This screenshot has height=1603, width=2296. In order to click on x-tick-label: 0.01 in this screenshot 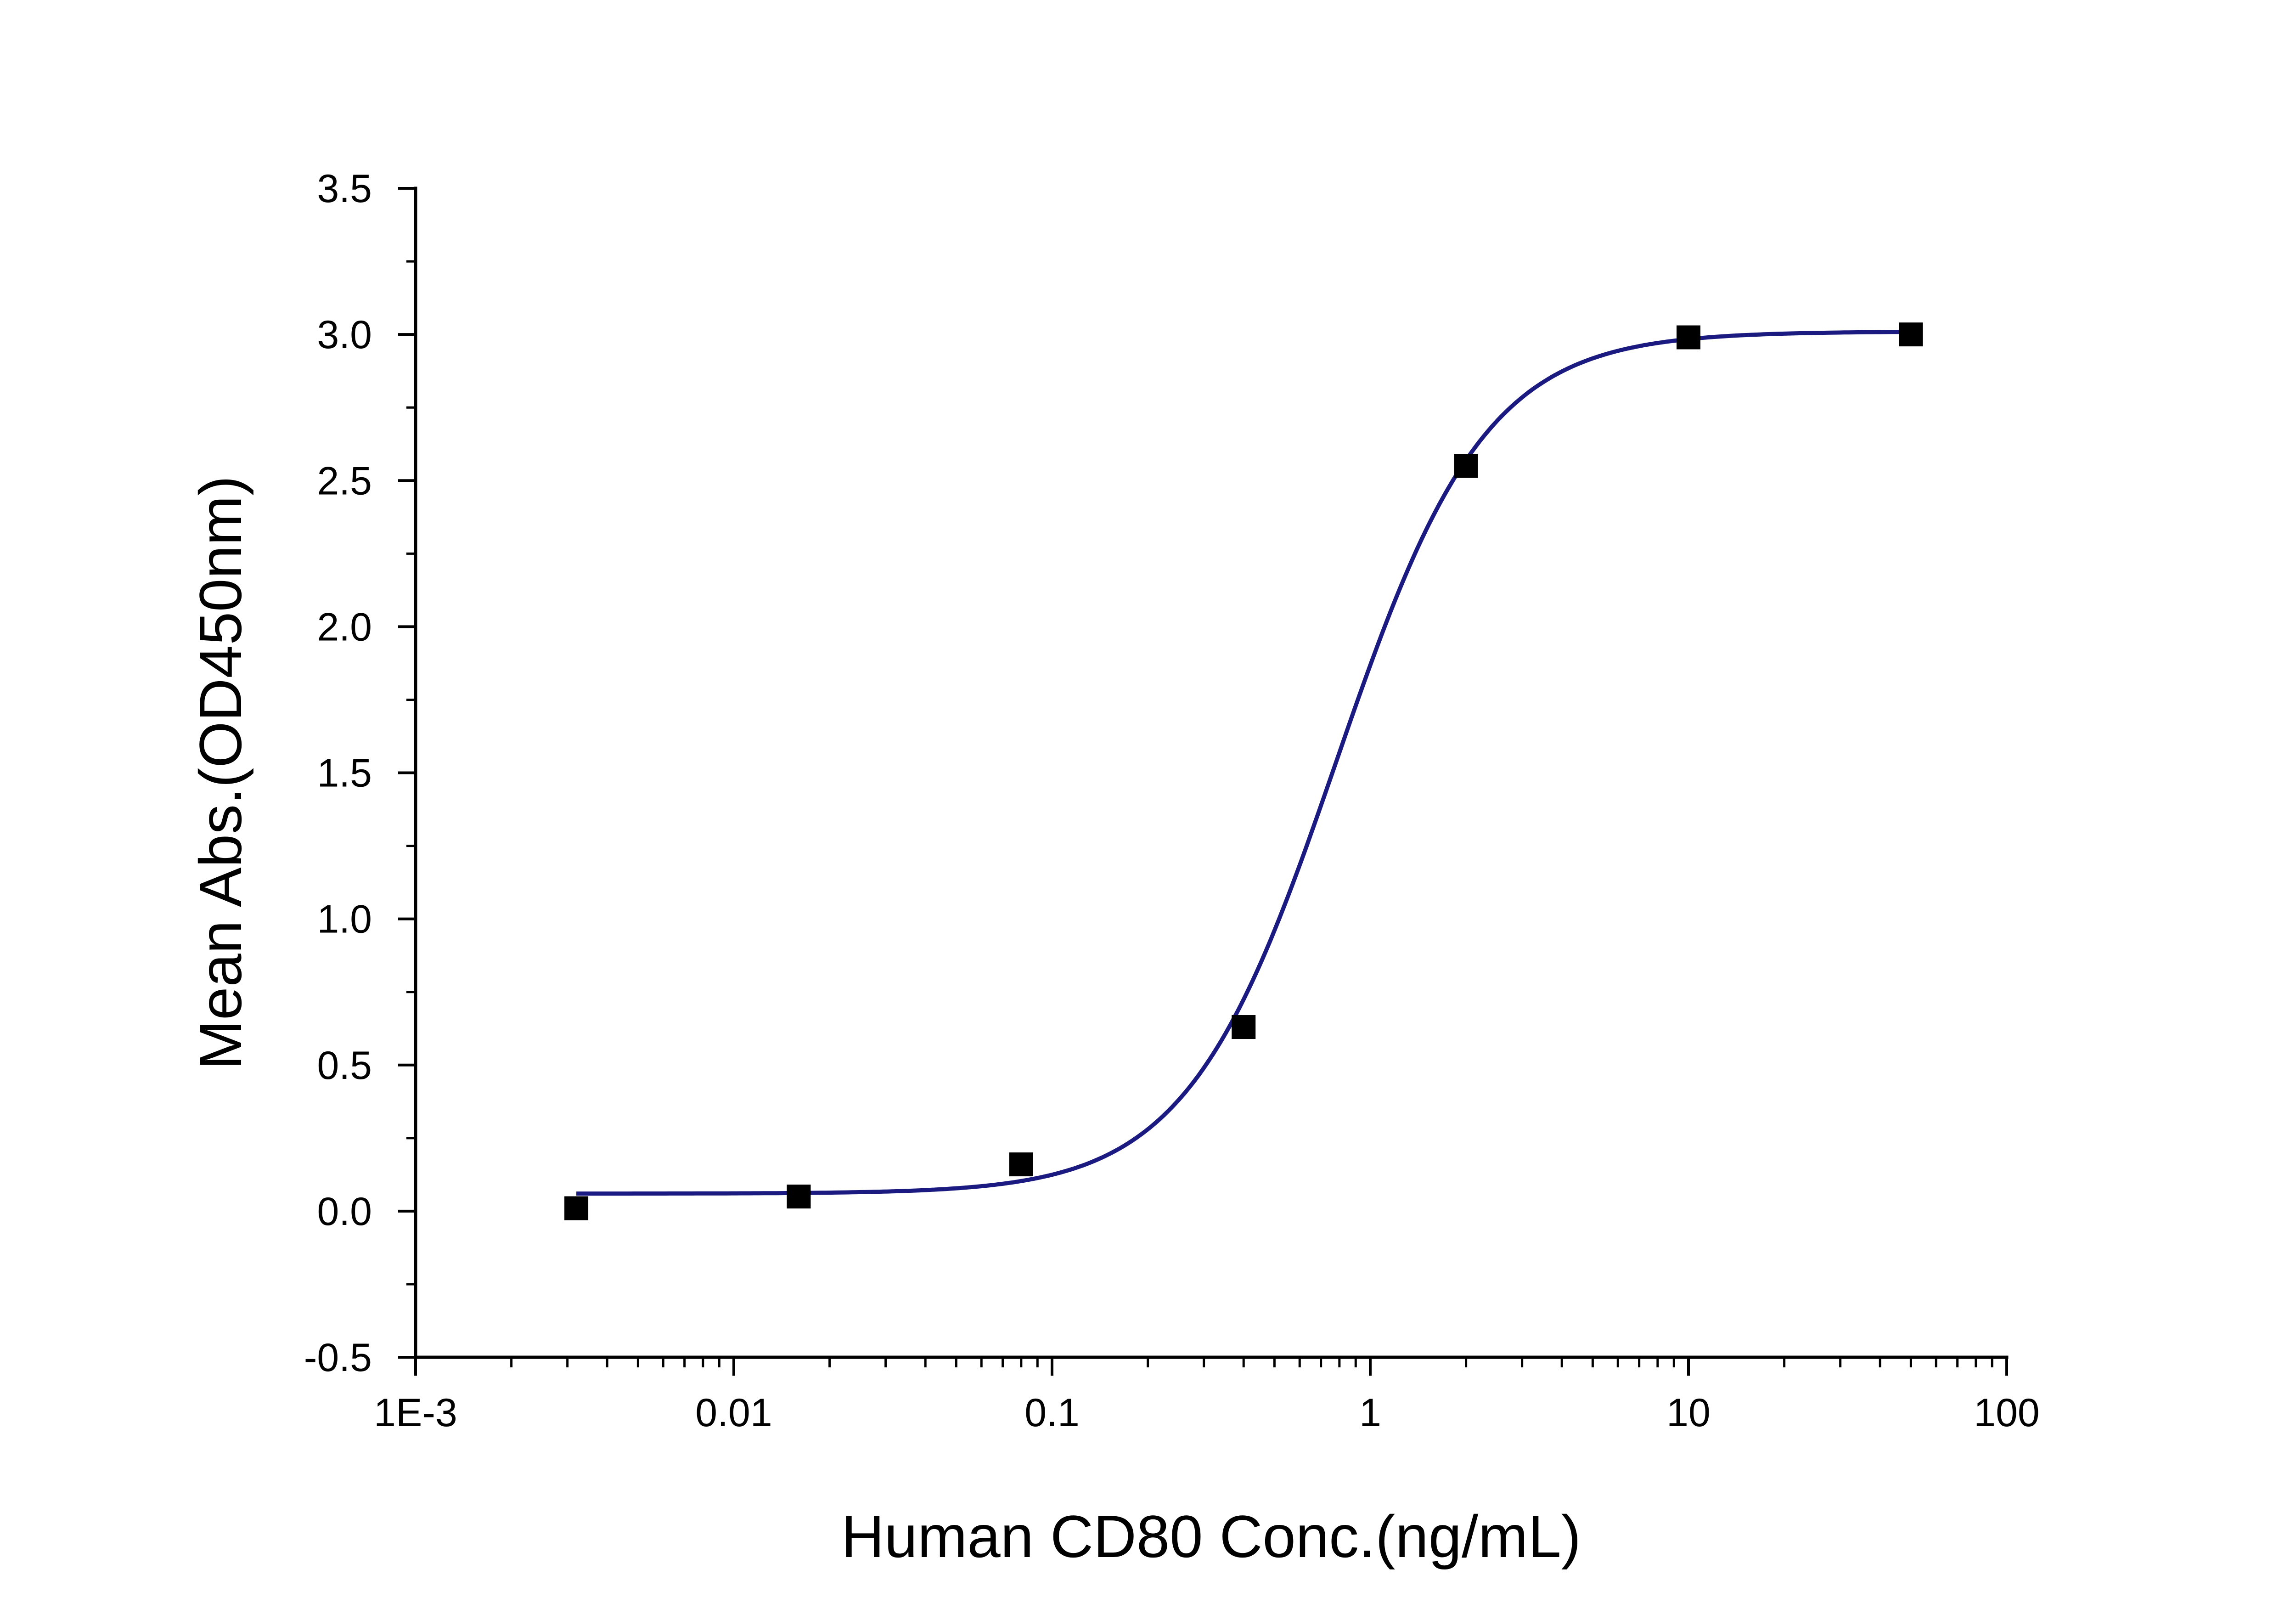, I will do `click(733, 1413)`.